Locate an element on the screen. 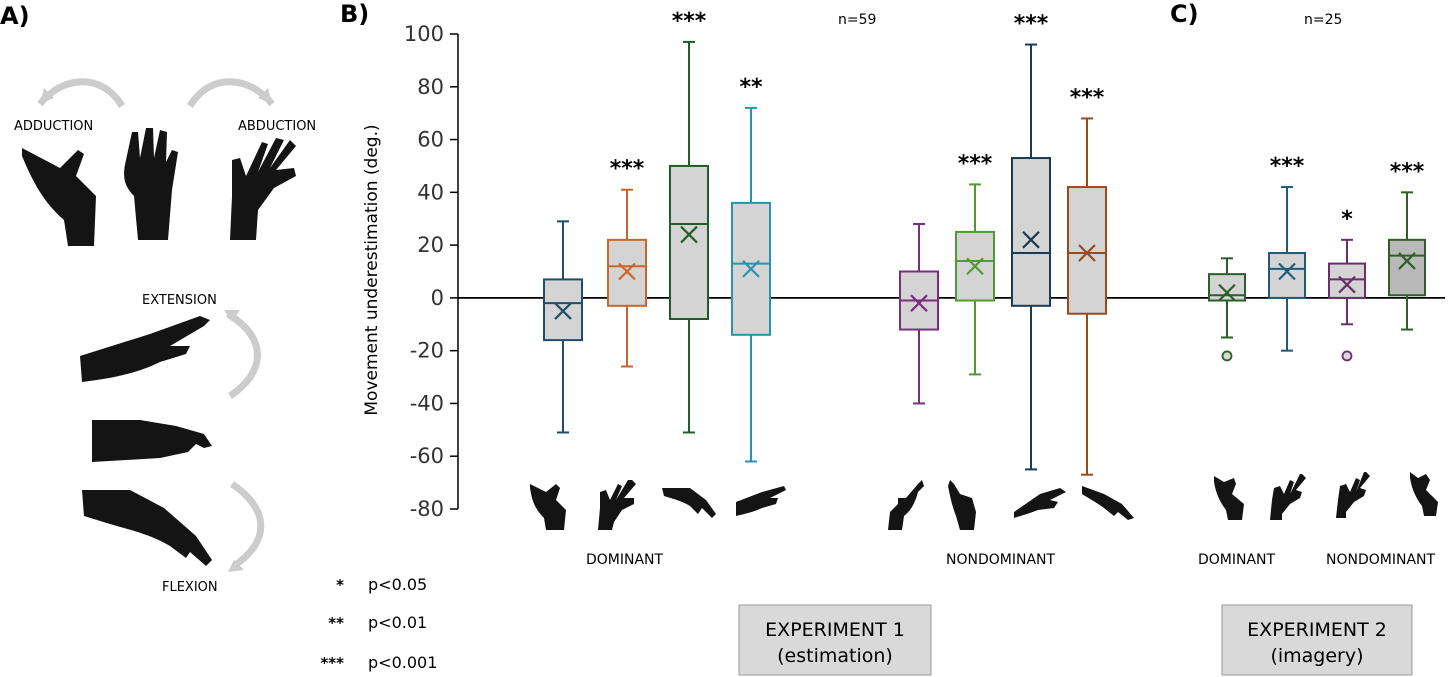 This screenshot has height=677, width=1450. hand-neutral is located at coordinates (151, 184).